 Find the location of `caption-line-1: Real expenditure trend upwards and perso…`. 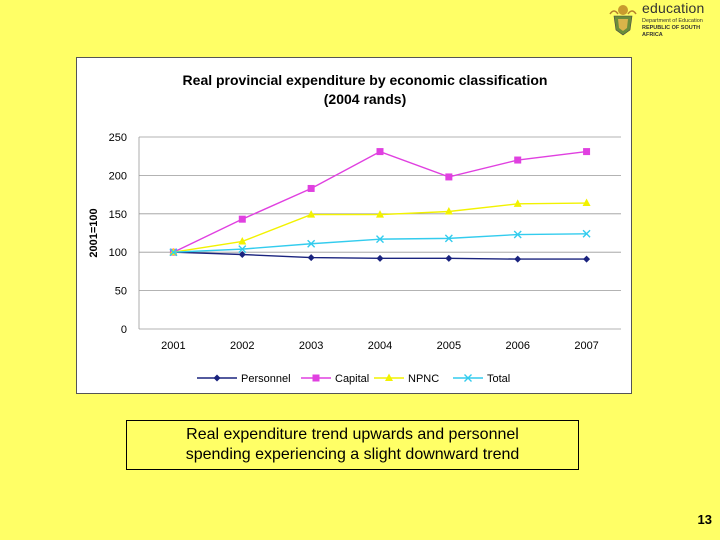

caption-line-1: Real expenditure trend upwards and perso… is located at coordinates (352, 434).